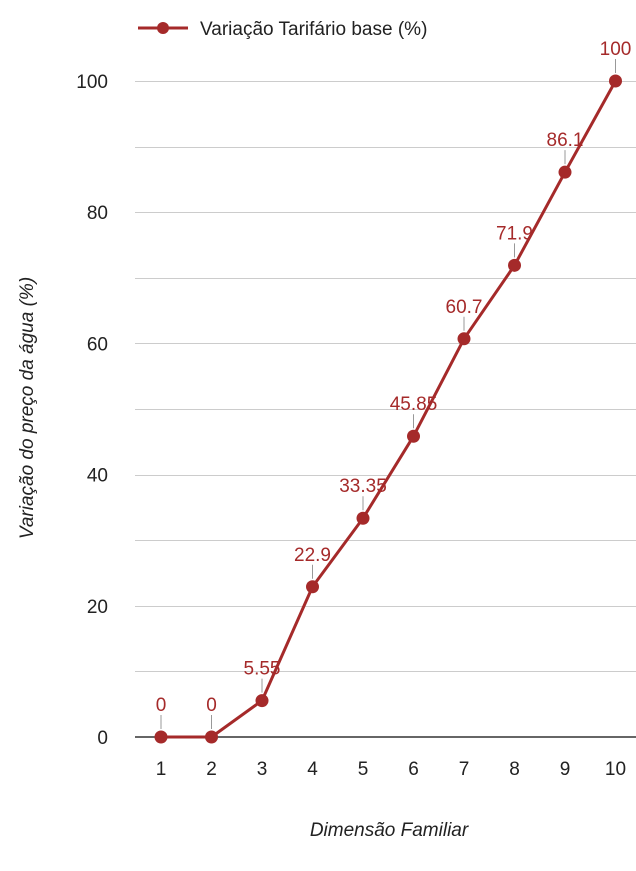 This screenshot has height=871, width=636. Describe the element at coordinates (464, 769) in the screenshot. I see `x-tick-label: 7` at that location.